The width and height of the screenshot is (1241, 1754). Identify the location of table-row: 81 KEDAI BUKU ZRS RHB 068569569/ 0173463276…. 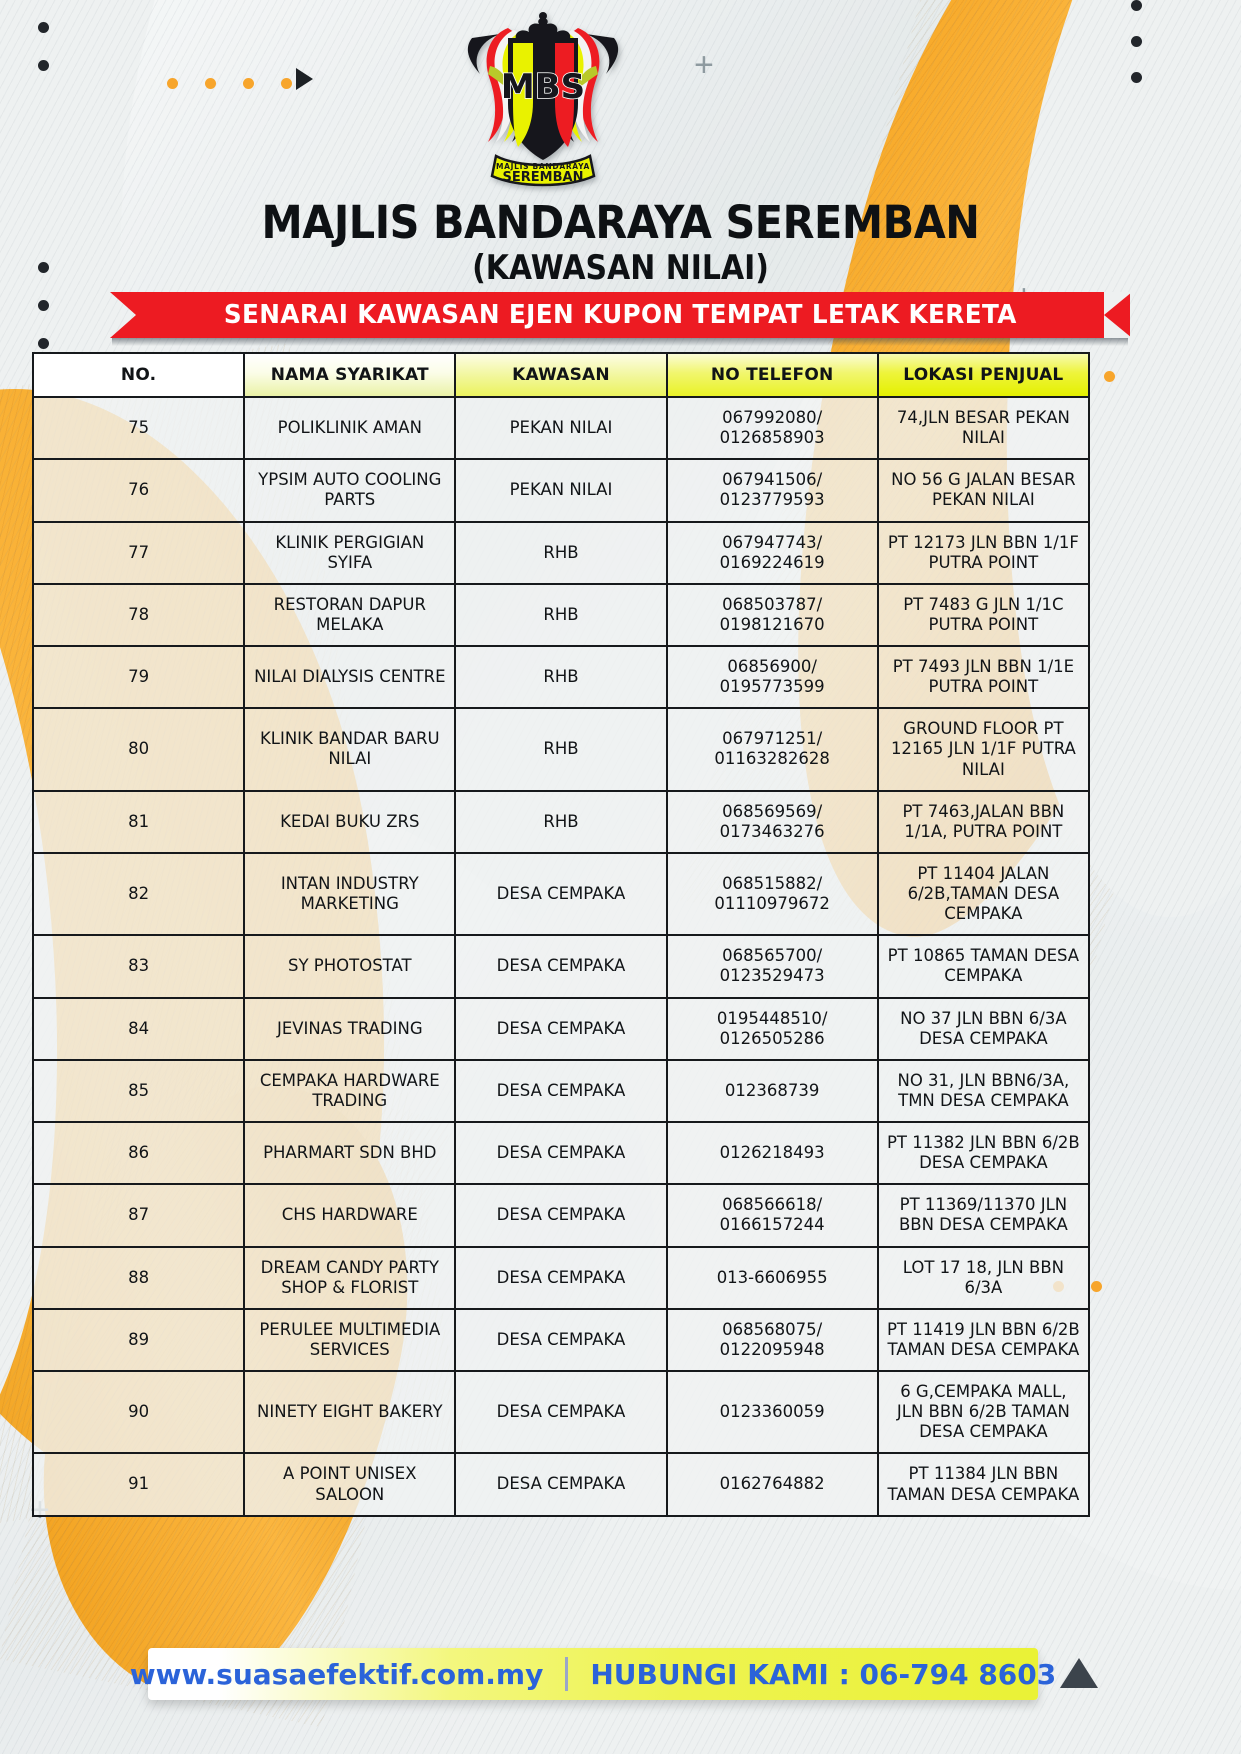
(561, 821).